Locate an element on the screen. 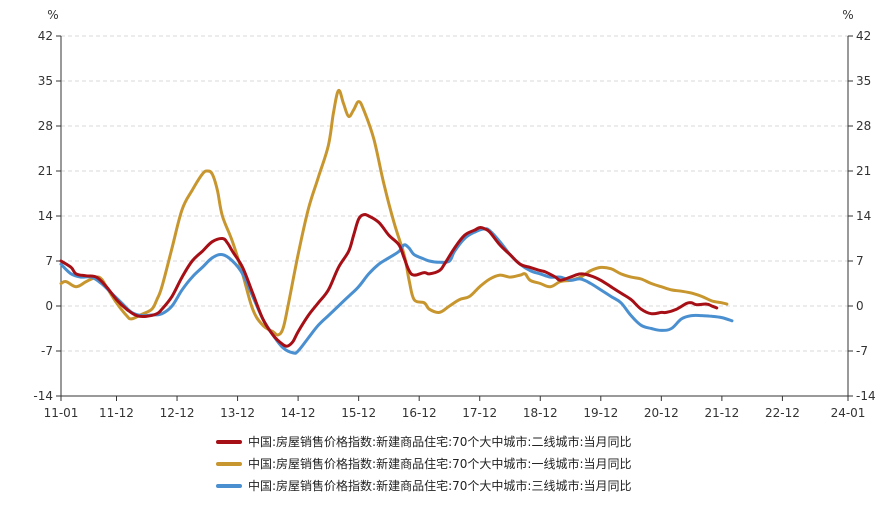 Image resolution: width=883 pixels, height=508 pixels. left-y-tick-label: 42 is located at coordinates (45, 36).